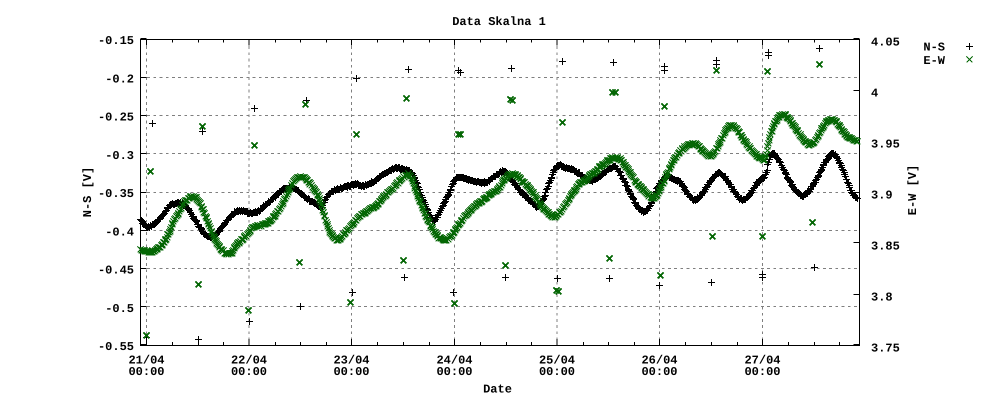  I want to click on svg-text: -0.25, so click(116, 118).